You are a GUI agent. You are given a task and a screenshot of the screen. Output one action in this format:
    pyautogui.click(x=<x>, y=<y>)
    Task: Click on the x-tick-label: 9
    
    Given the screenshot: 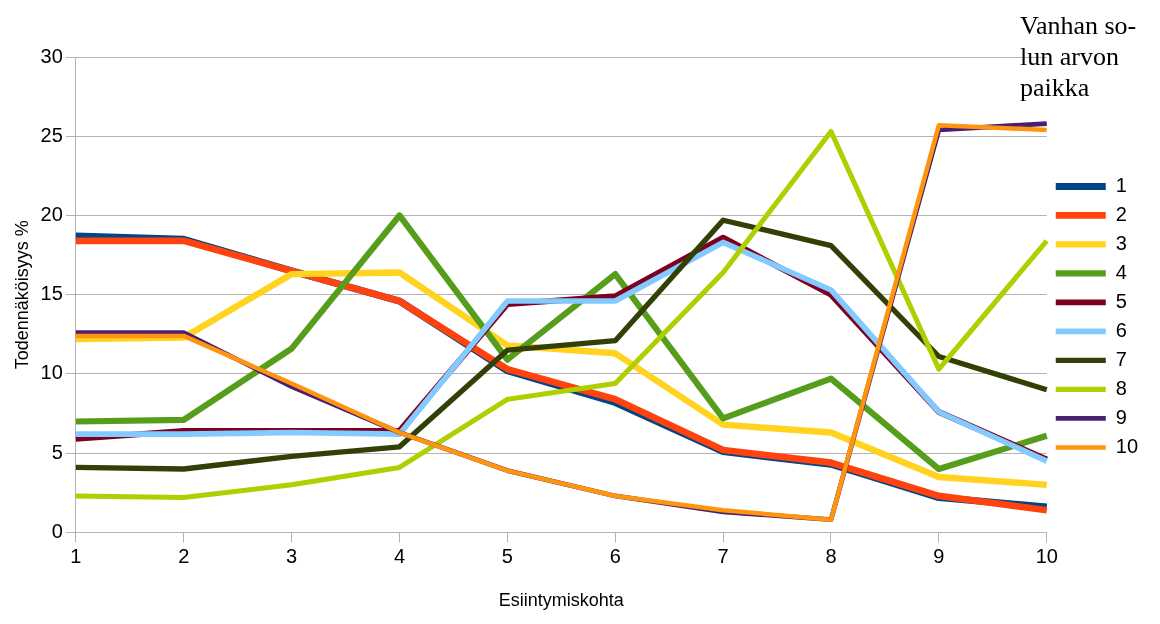 What is the action you would take?
    pyautogui.click(x=939, y=555)
    